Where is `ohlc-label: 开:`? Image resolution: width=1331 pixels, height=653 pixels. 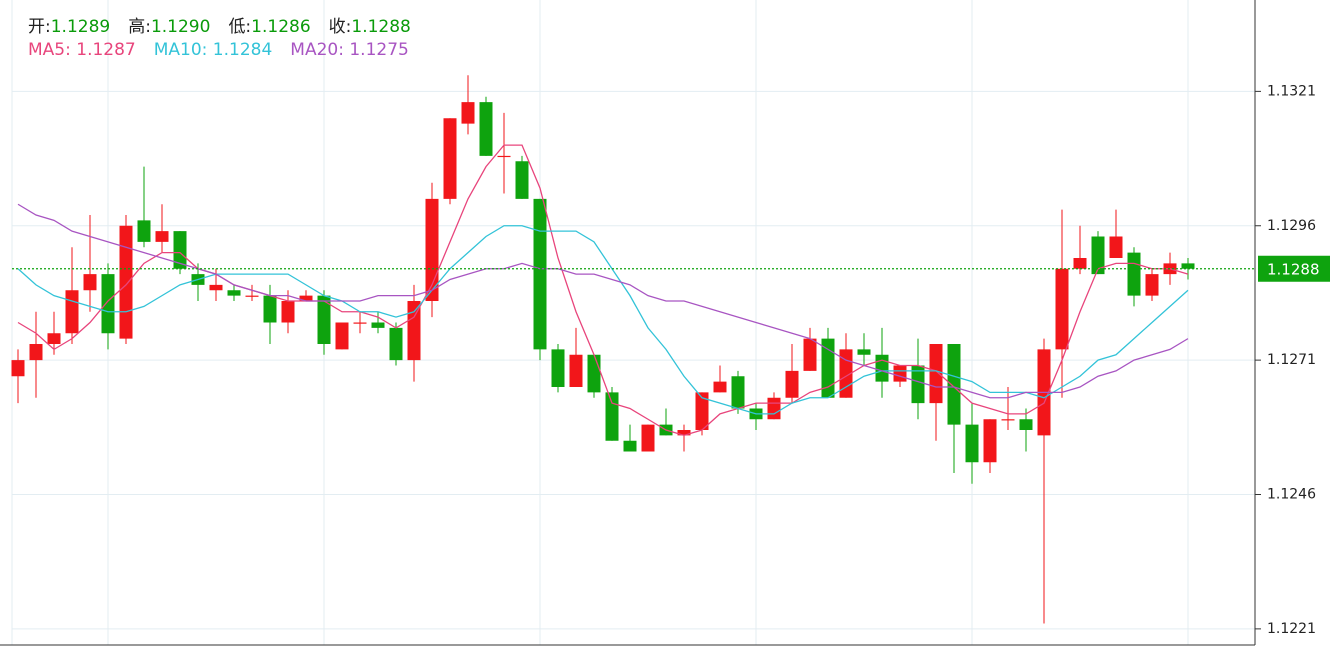 ohlc-label: 开: is located at coordinates (39, 27).